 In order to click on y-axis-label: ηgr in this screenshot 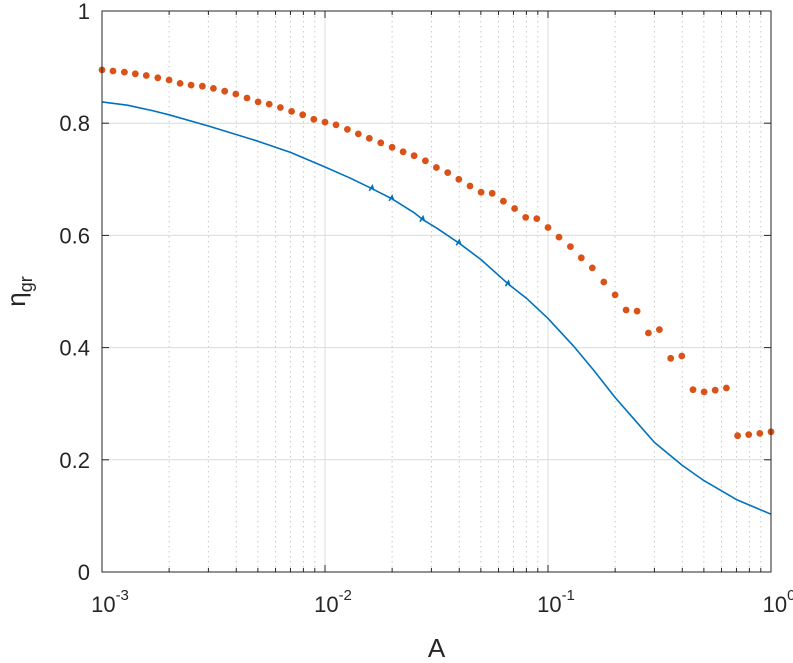, I will do `click(18, 291)`.